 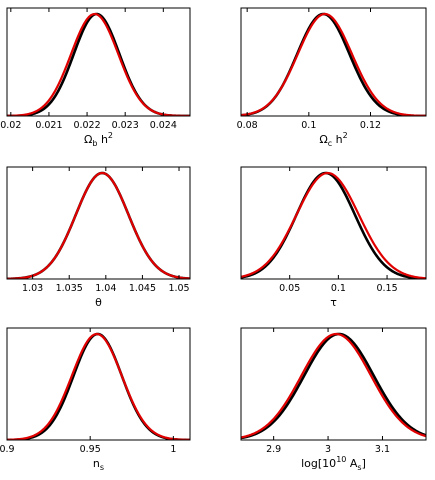 I want to click on x-tick-label: 0.05, so click(x=289, y=288).